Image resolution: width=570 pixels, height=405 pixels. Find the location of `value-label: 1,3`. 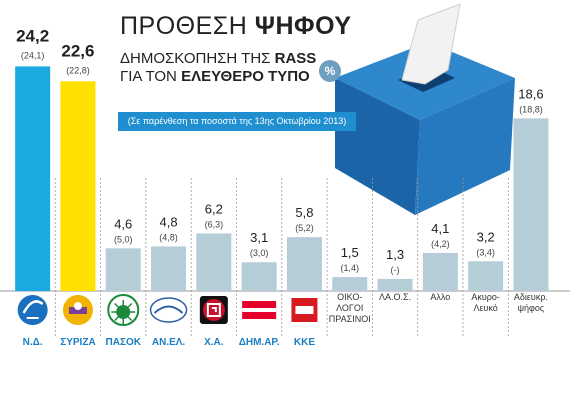

value-label: 1,3 is located at coordinates (395, 254).